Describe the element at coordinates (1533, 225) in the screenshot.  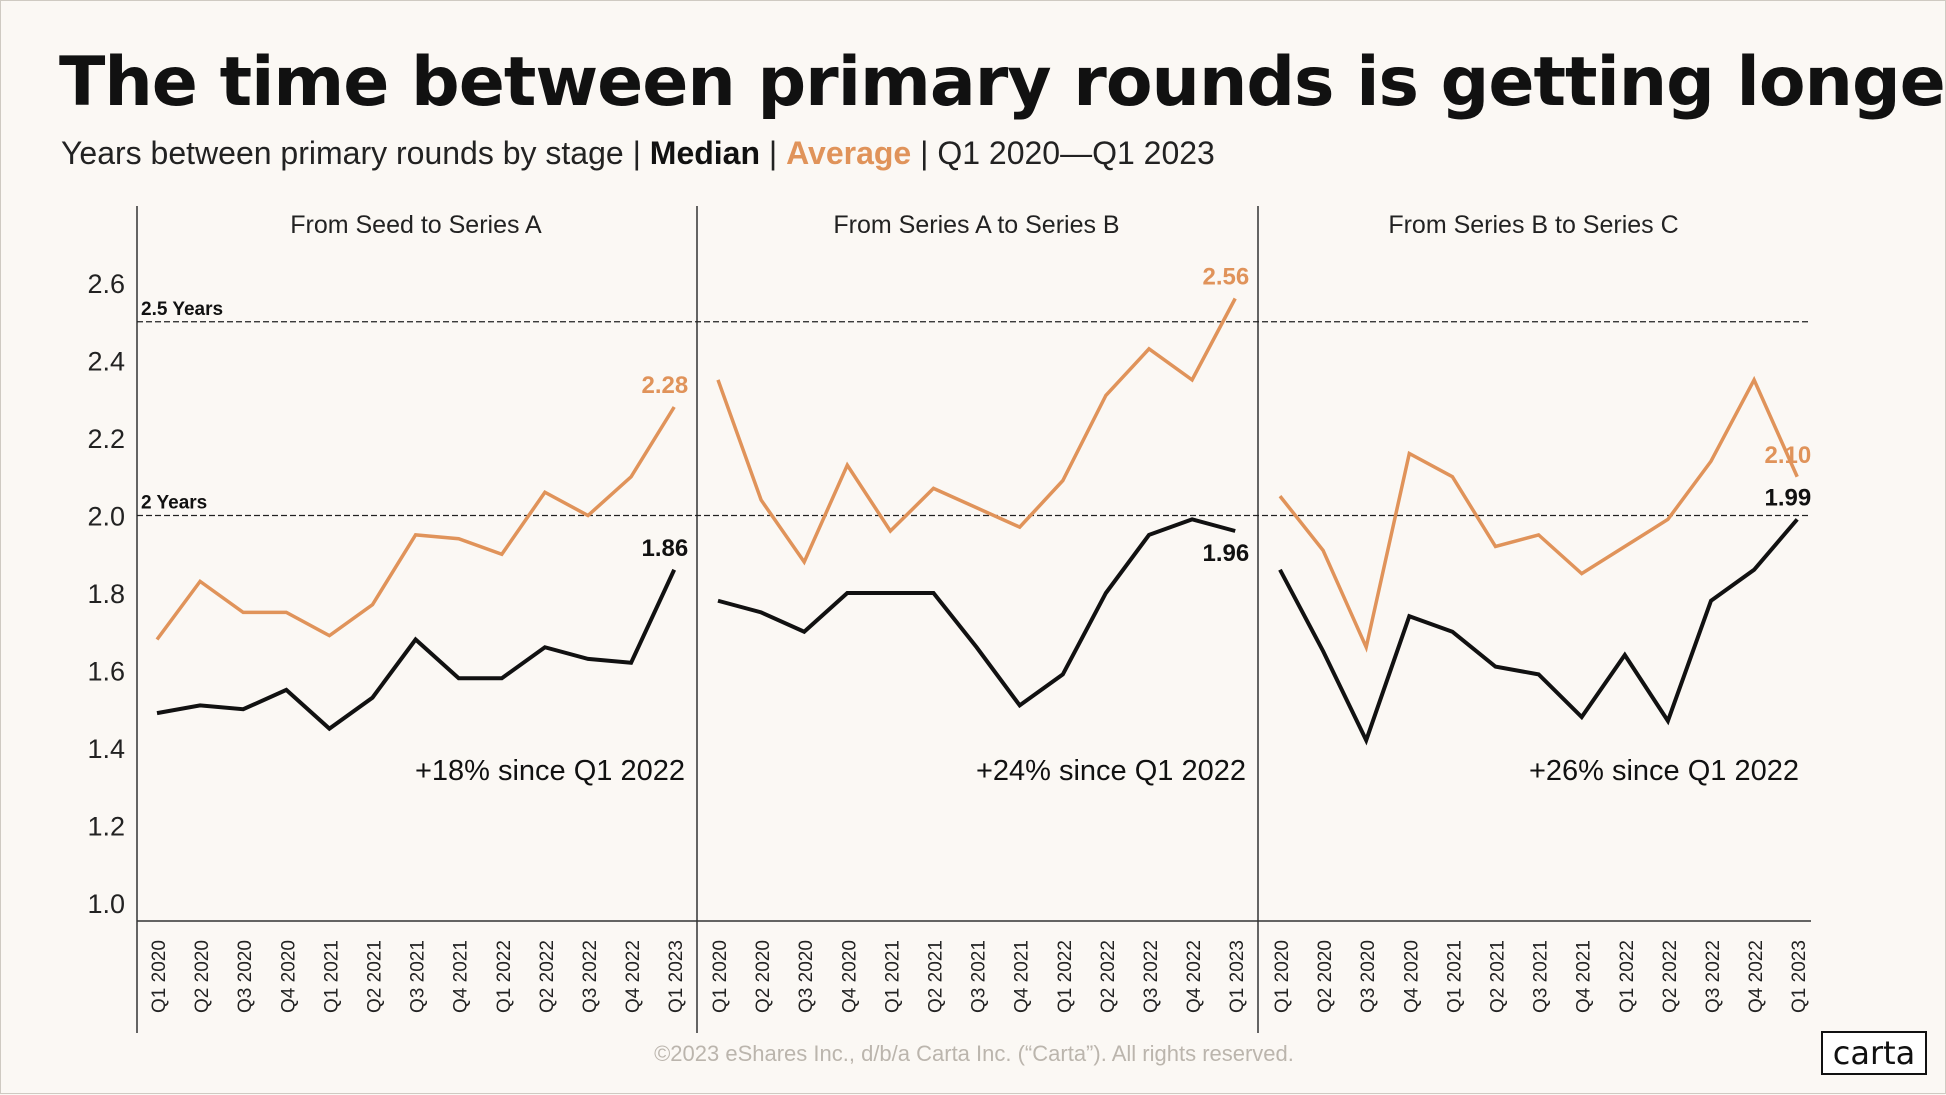
I see `panel-title: From Series B to Series C` at that location.